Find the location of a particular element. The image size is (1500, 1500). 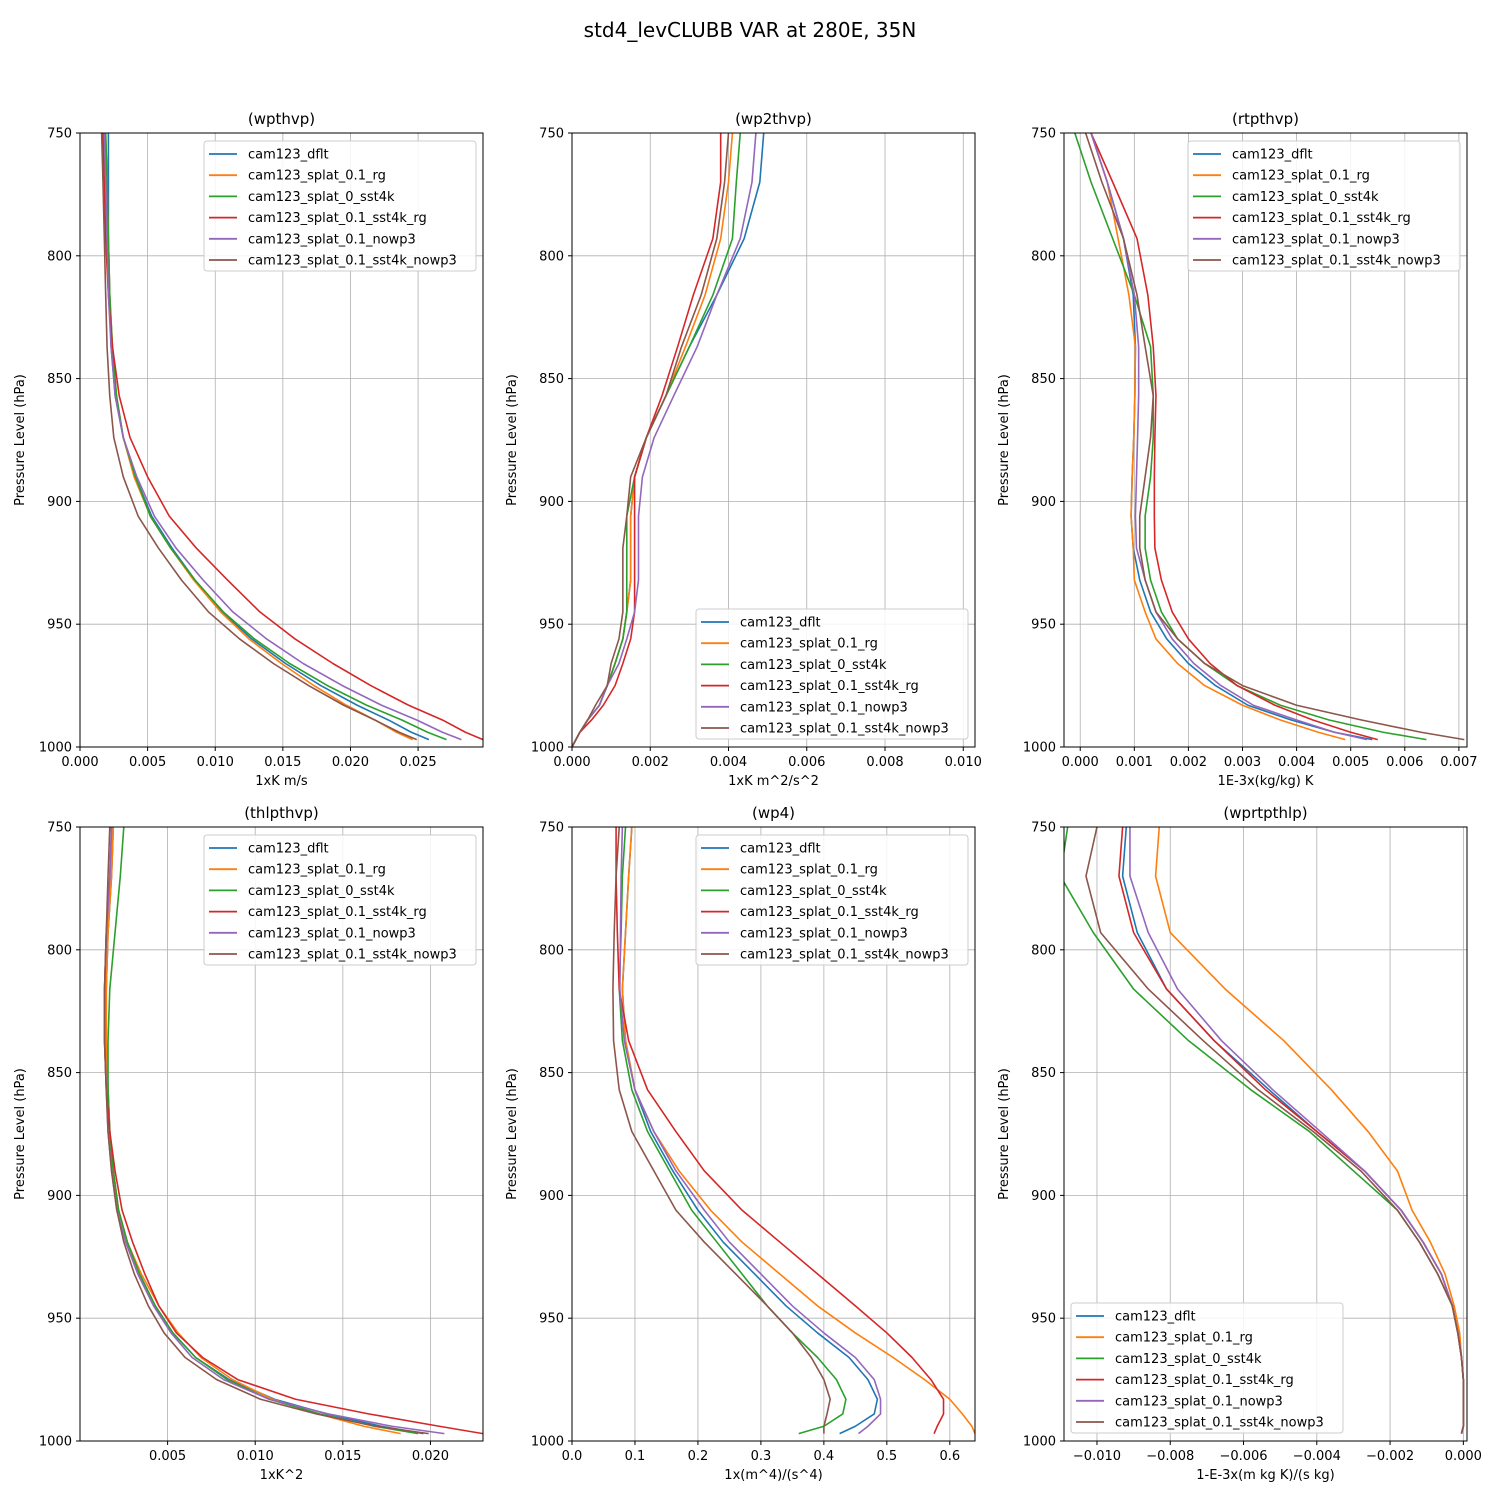

x-tick-label: 0.008 is located at coordinates (884, 762).